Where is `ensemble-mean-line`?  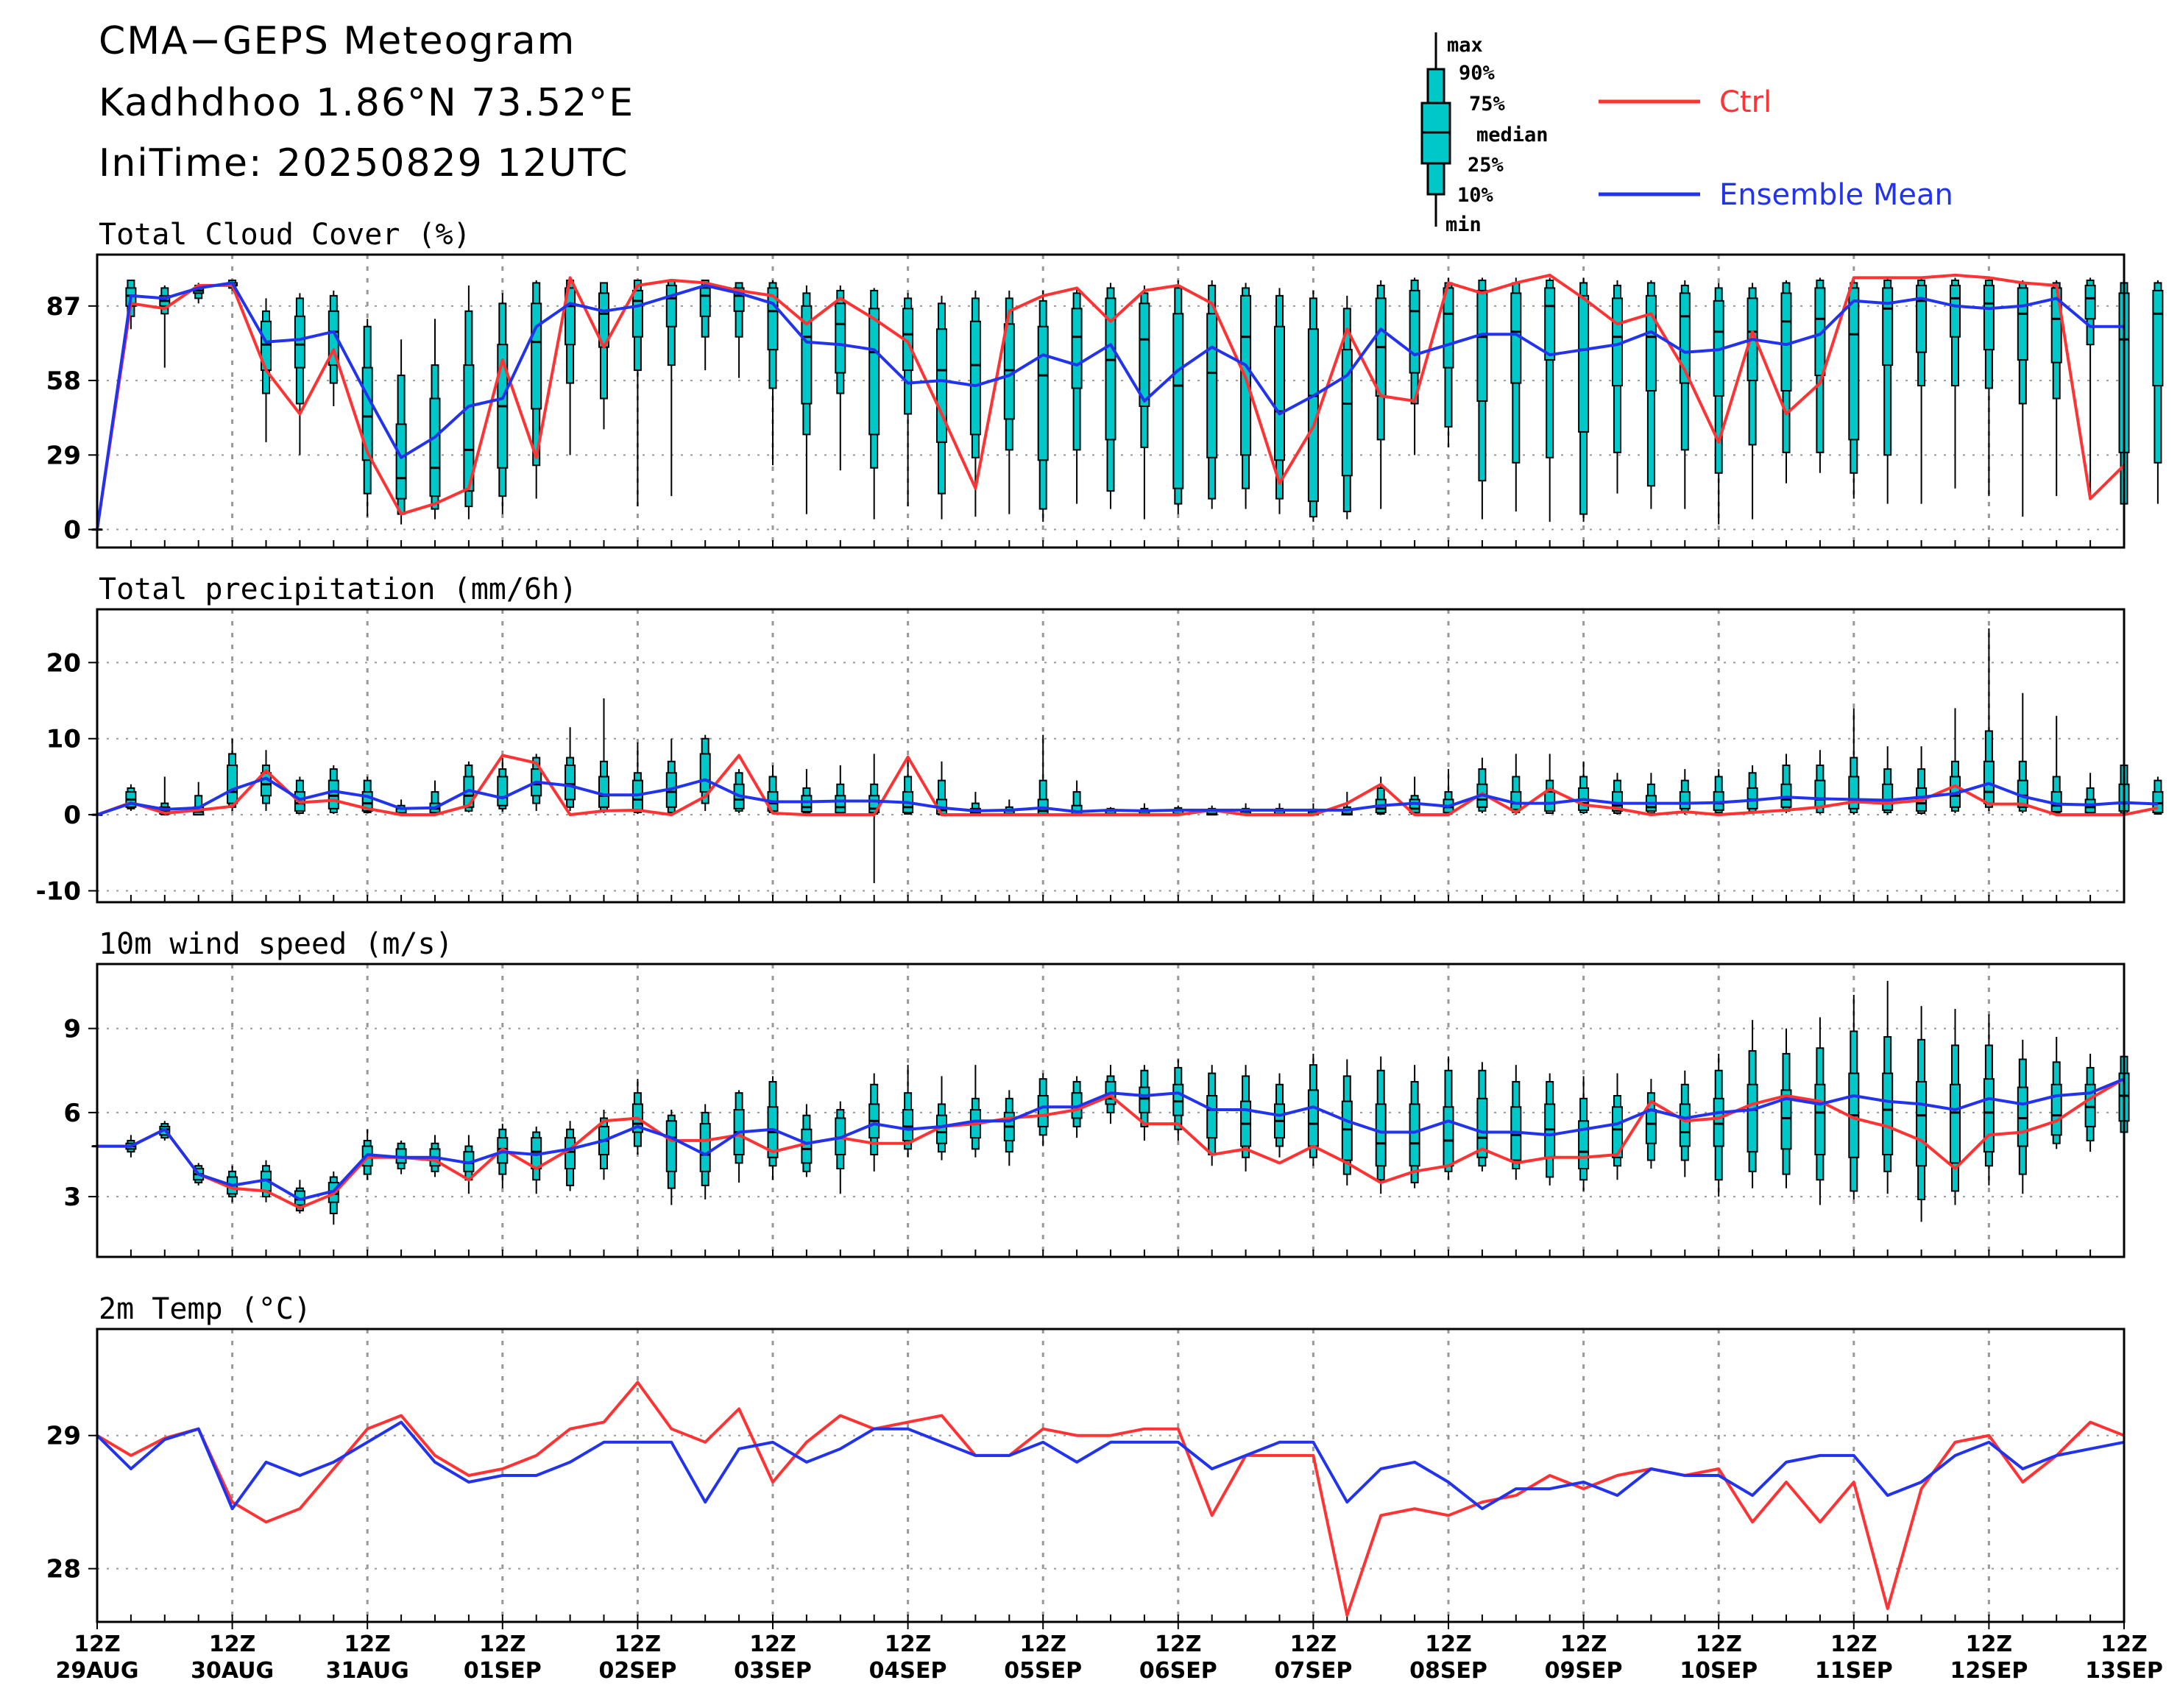
ensemble-mean-line is located at coordinates (1110, 1465).